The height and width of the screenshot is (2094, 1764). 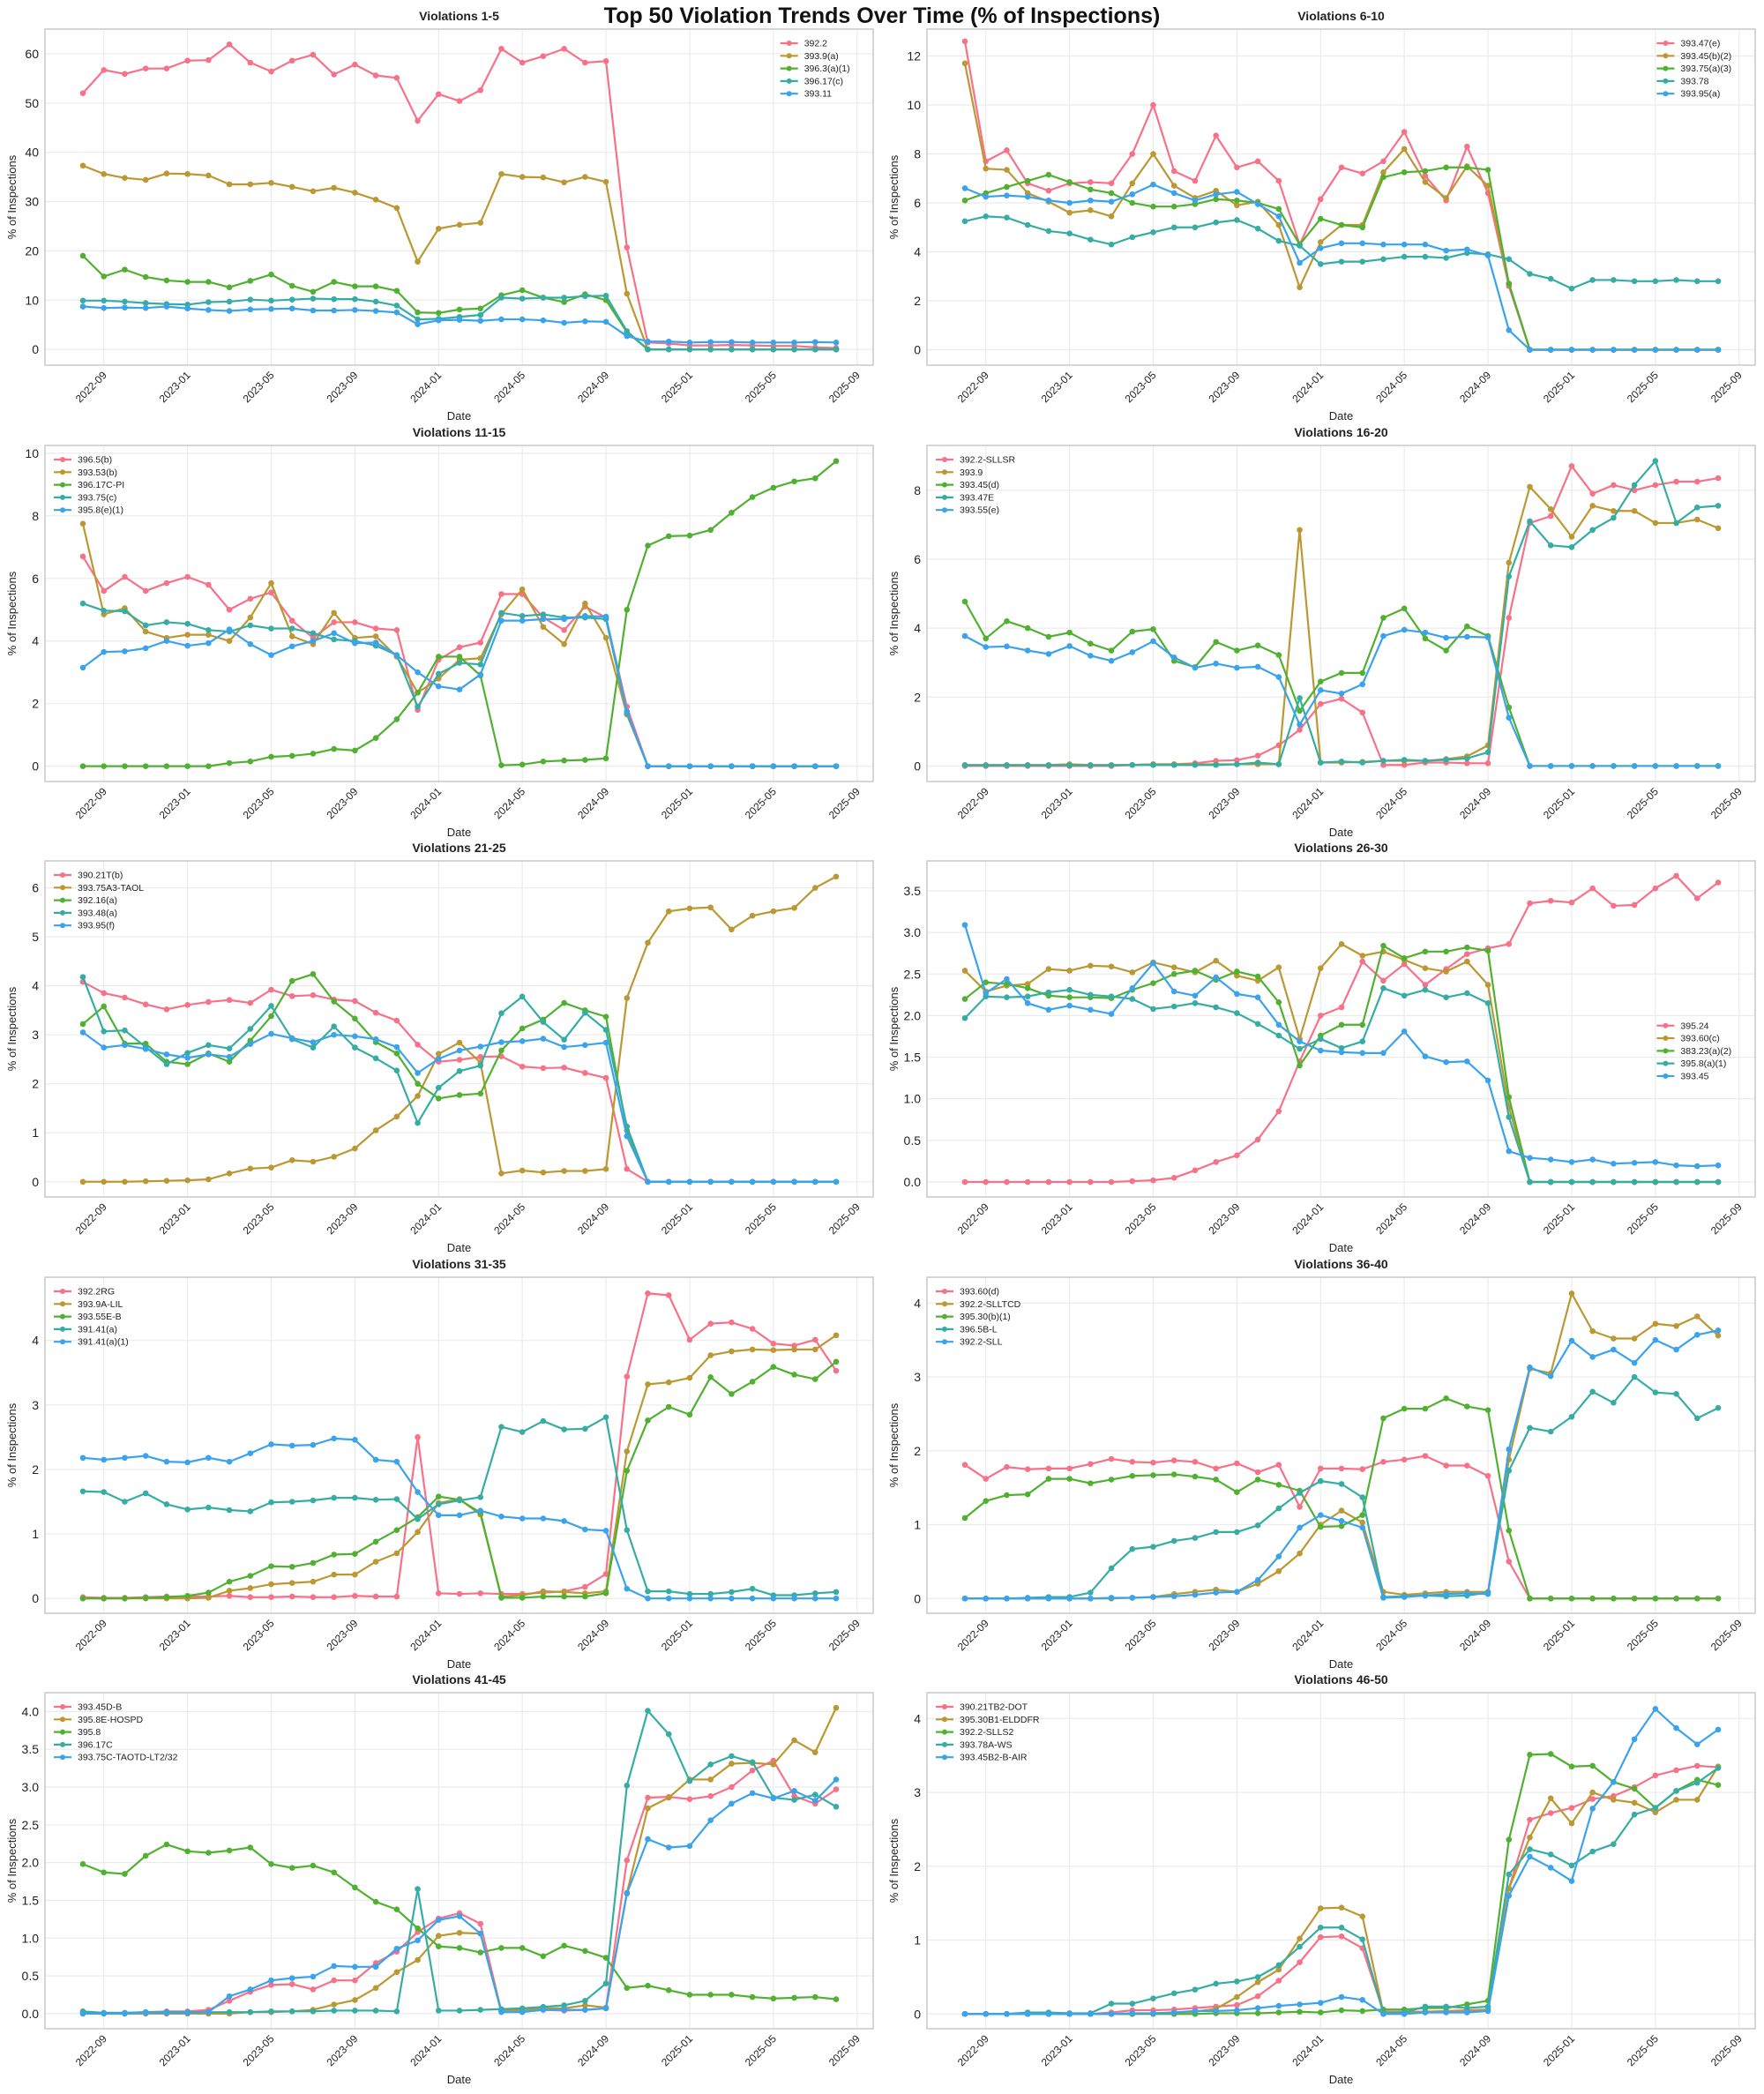 What do you see at coordinates (894, 1028) in the screenshot?
I see `y-axis-label: % of Inspections` at bounding box center [894, 1028].